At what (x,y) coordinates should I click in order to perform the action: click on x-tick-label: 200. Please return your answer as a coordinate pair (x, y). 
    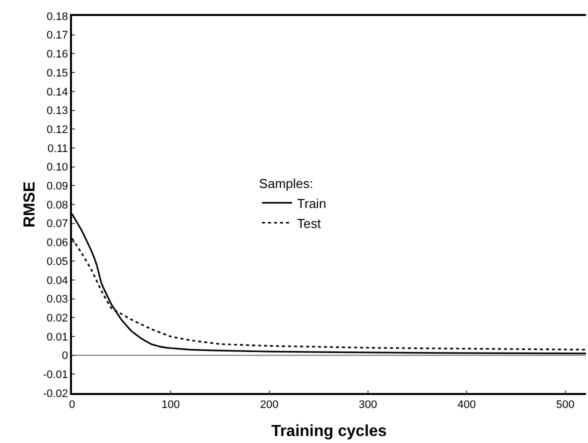
    Looking at the image, I should click on (269, 404).